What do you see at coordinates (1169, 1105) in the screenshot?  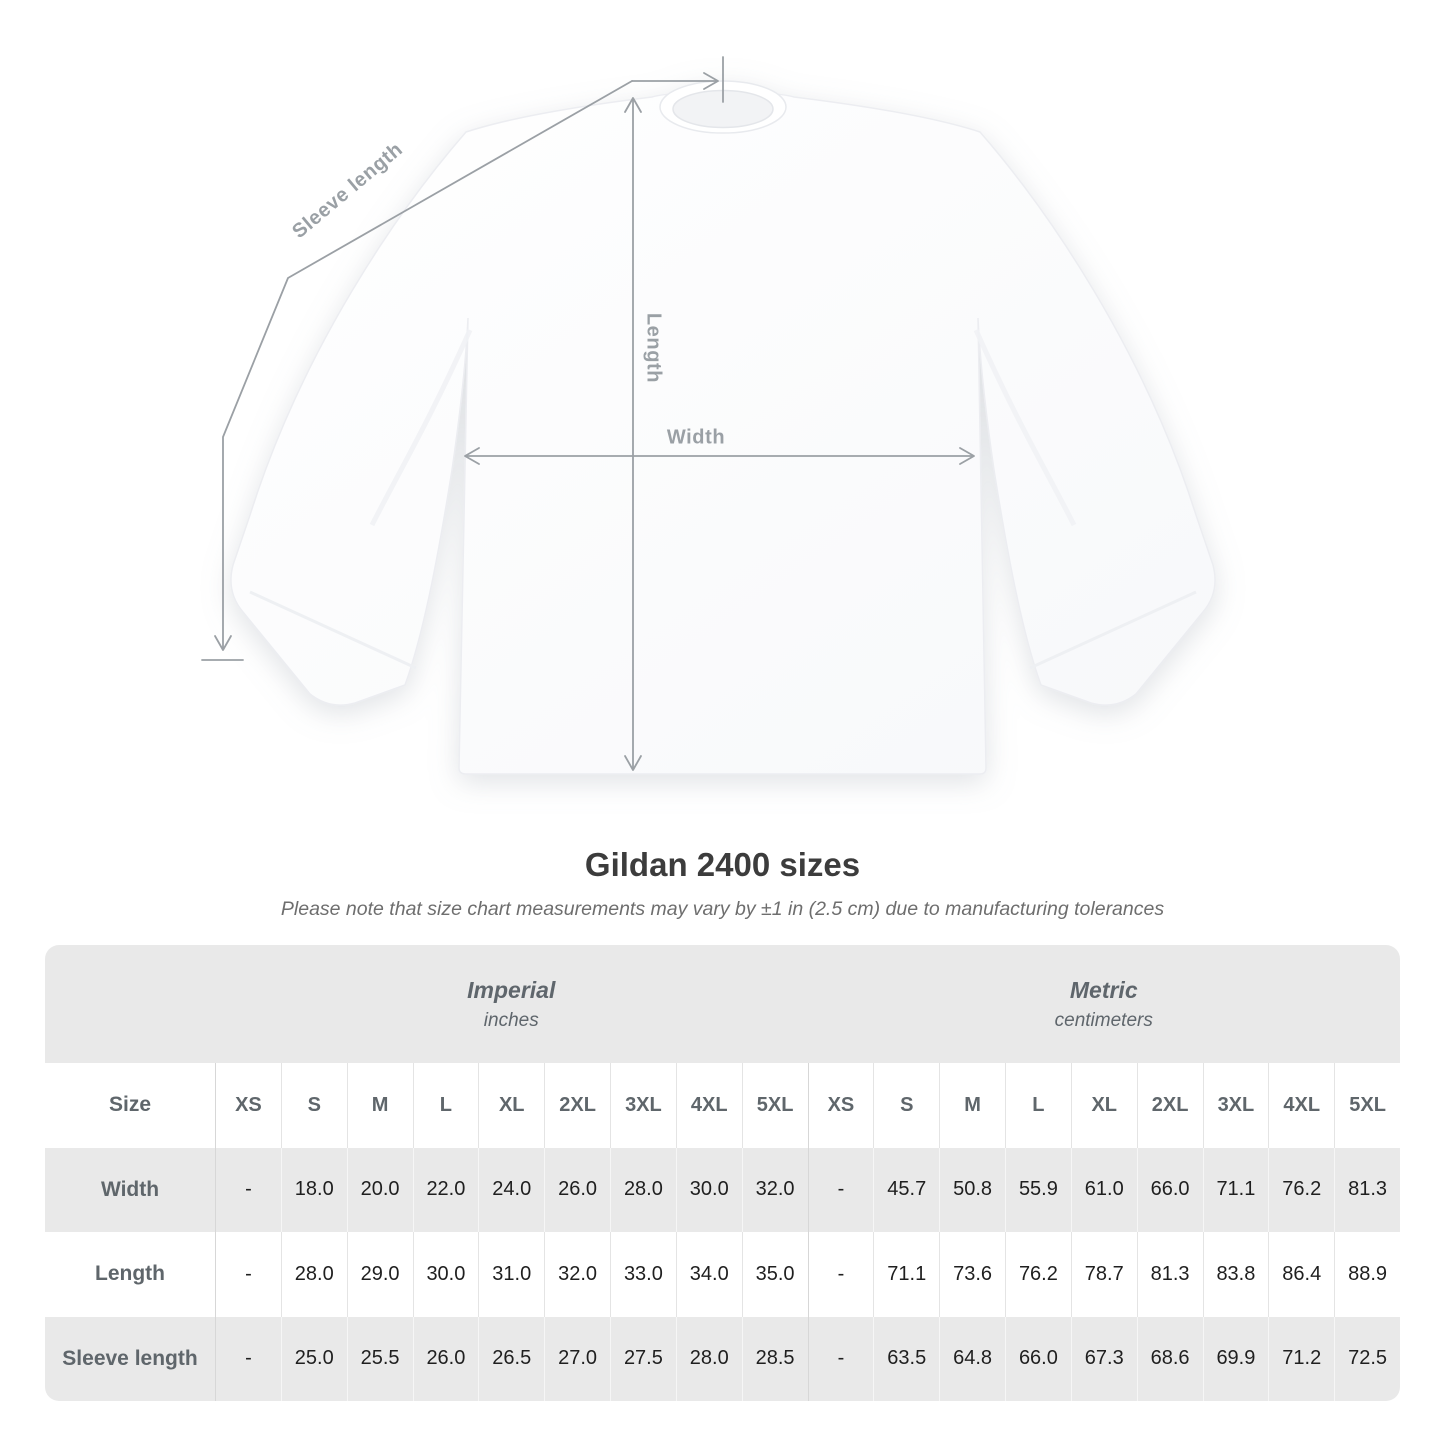 I see `size-header-metric-2xl: 2XL` at bounding box center [1169, 1105].